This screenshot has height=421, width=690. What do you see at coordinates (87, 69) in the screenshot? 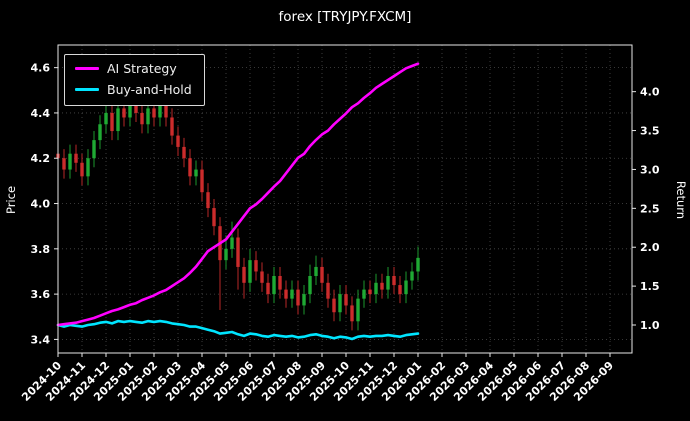
I see `ai-strategy-swatch` at bounding box center [87, 69].